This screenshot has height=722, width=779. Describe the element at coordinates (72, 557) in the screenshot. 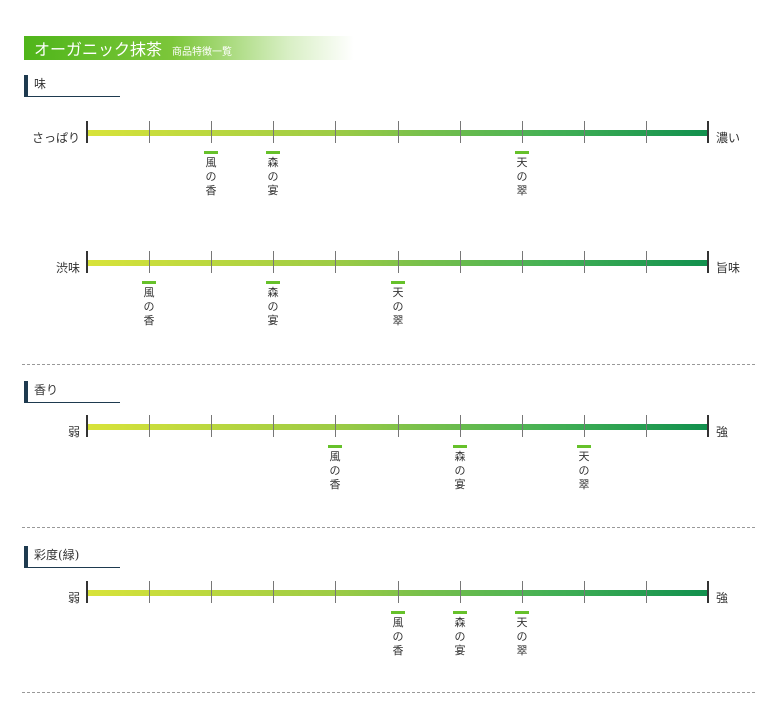

I see `section-heading-color: 彩度(緑)` at that location.